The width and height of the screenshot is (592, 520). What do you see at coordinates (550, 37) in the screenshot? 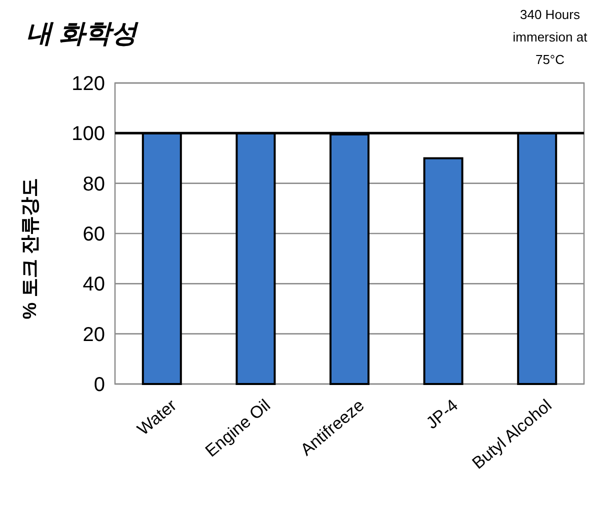
I see `text: 340 Hours immersion at 75°C` at bounding box center [550, 37].